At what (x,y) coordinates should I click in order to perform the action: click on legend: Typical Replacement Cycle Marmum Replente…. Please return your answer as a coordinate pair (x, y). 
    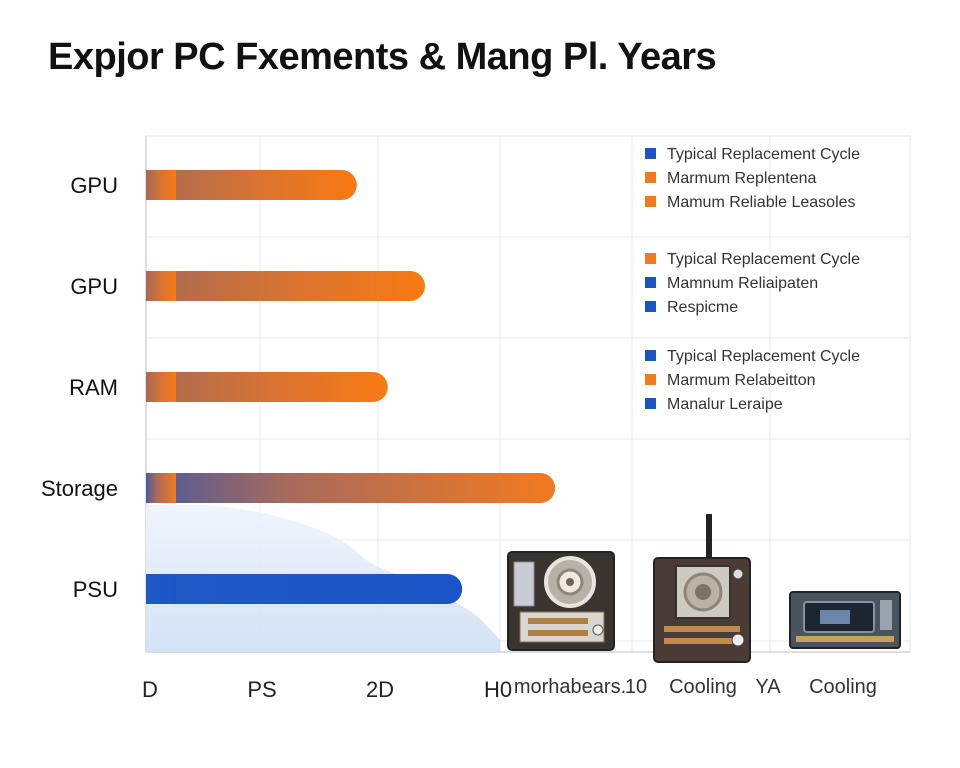
    Looking at the image, I should click on (752, 279).